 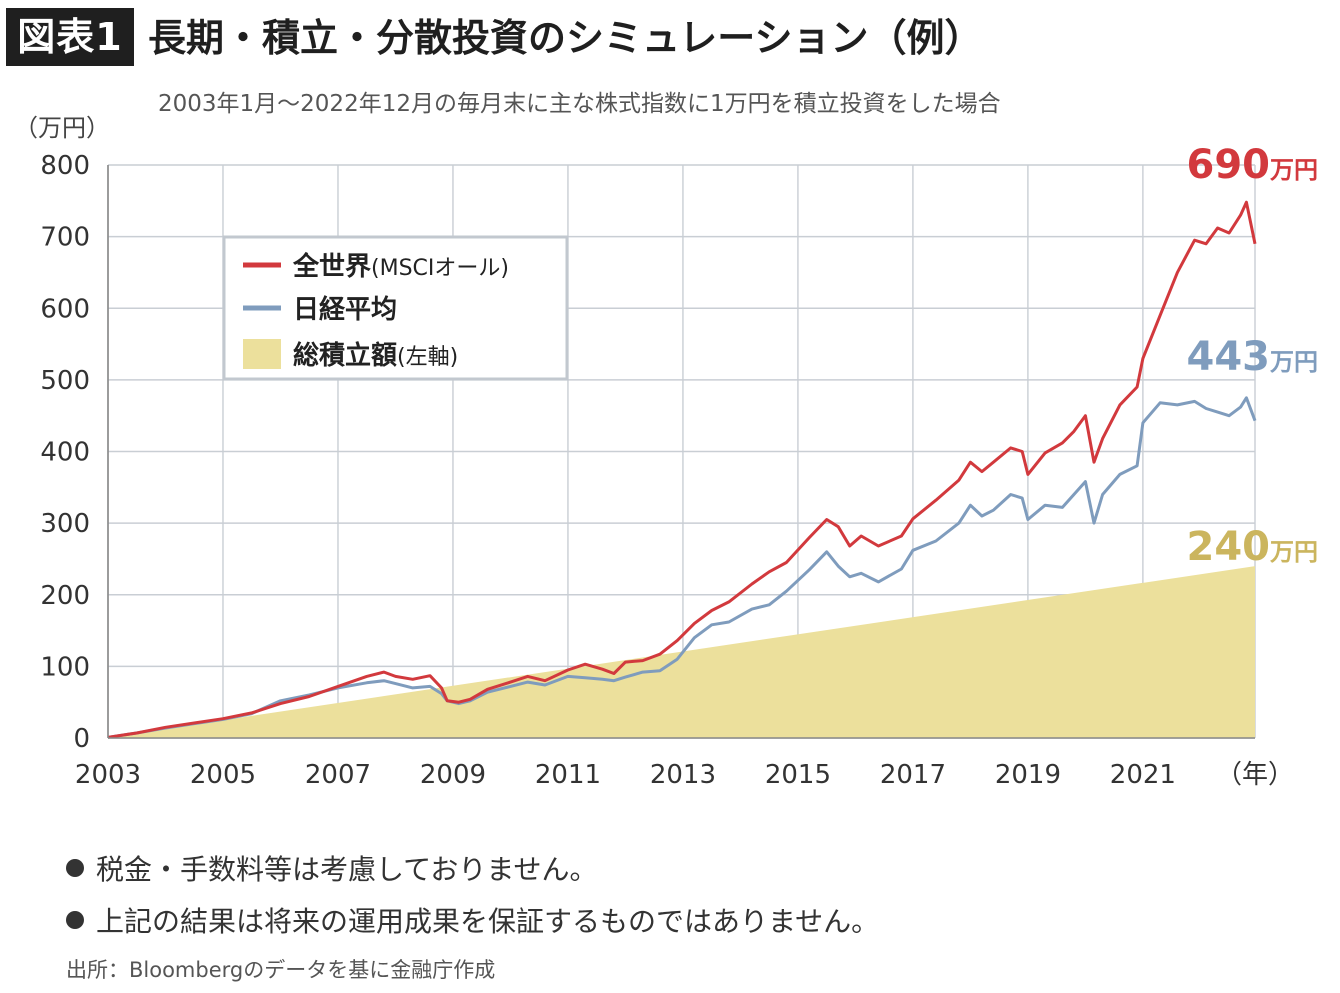 I want to click on nikkei-end-label: 443万円, so click(x=1253, y=357).